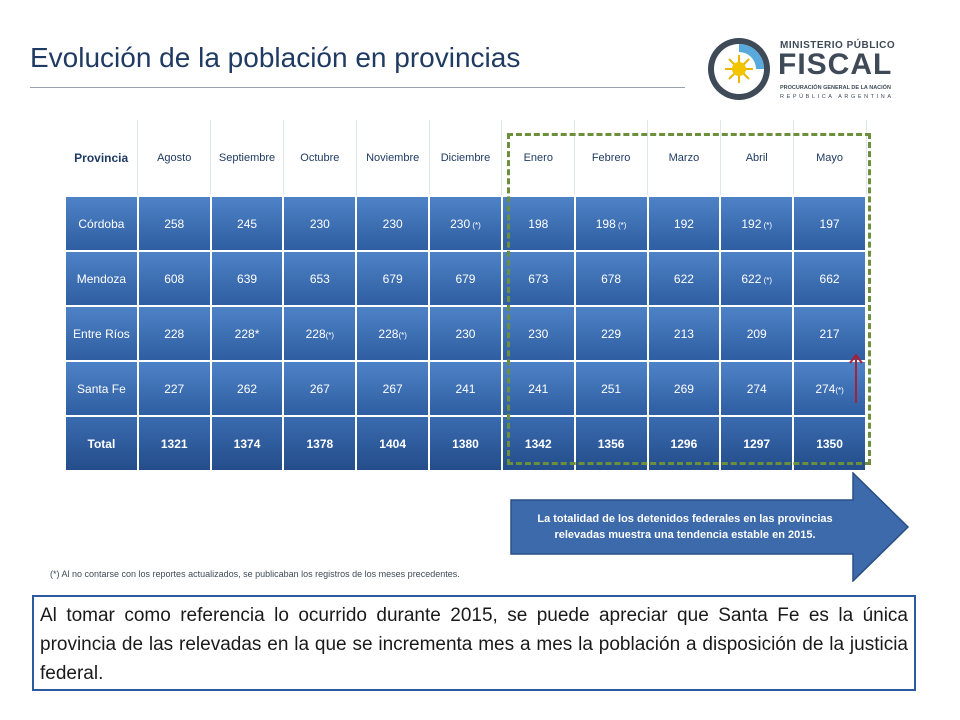 This screenshot has width=960, height=720. I want to click on header-month: Noviembre, so click(393, 158).